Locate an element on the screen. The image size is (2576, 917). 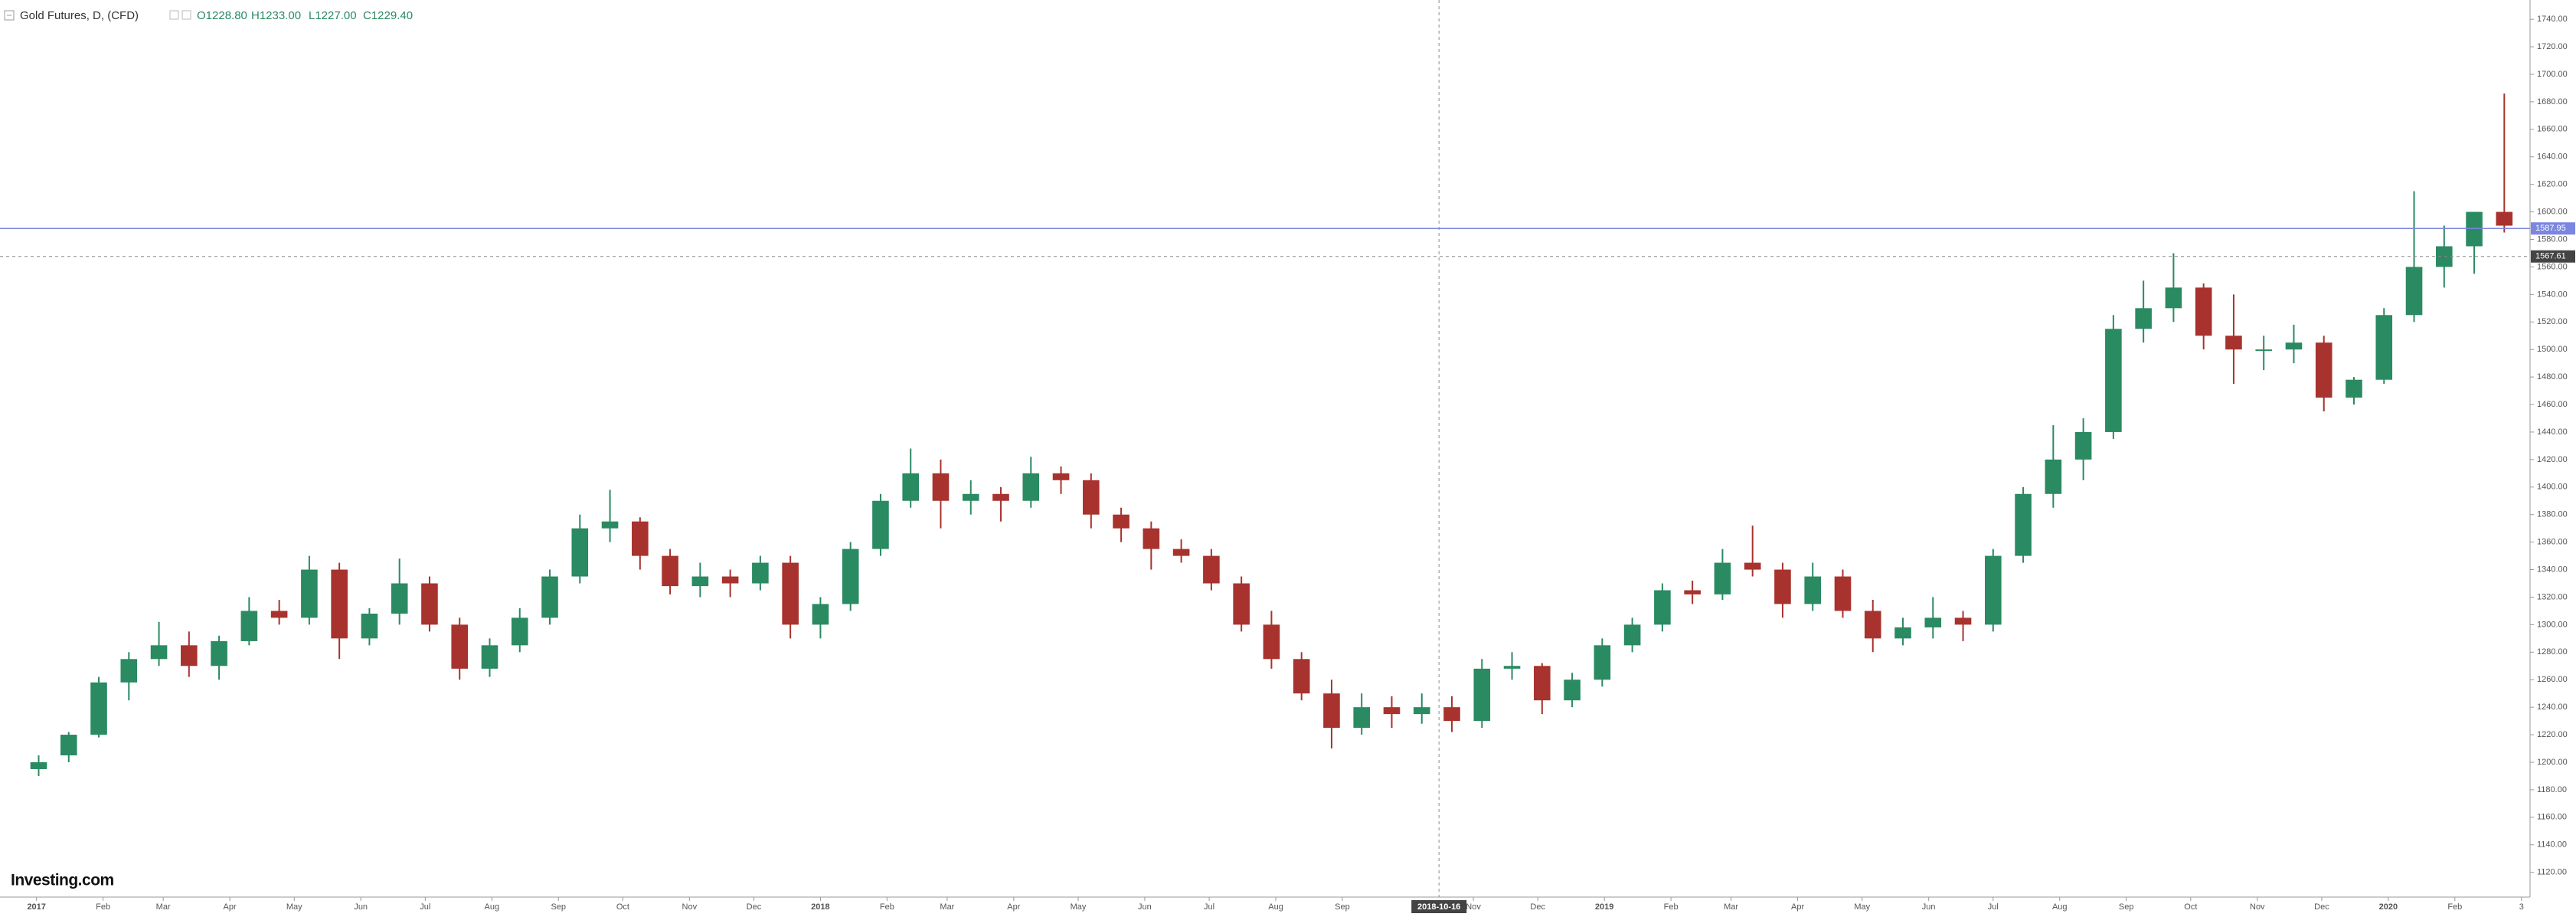
price-label-box is located at coordinates (2553, 228).